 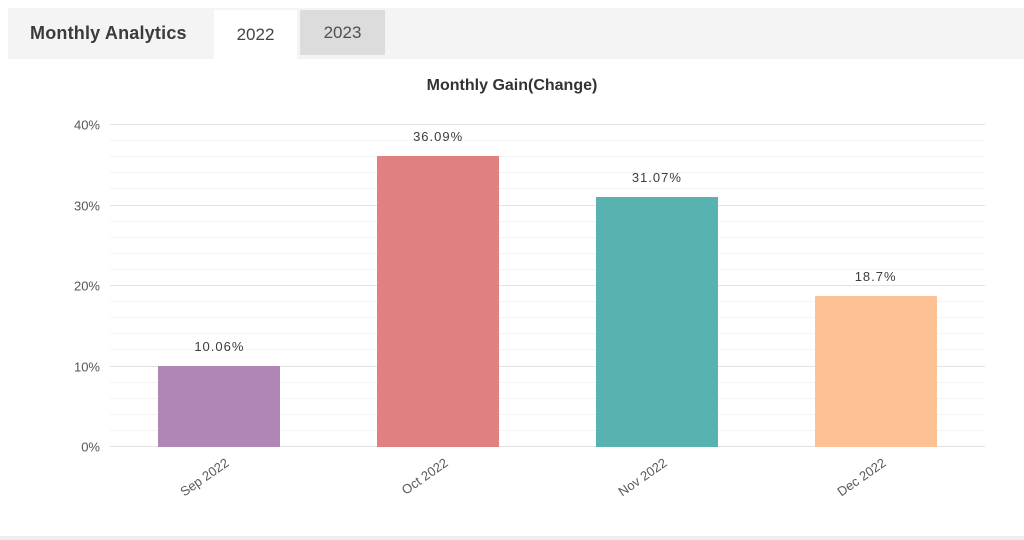 I want to click on y-tick-label: 10%, so click(x=86, y=366).